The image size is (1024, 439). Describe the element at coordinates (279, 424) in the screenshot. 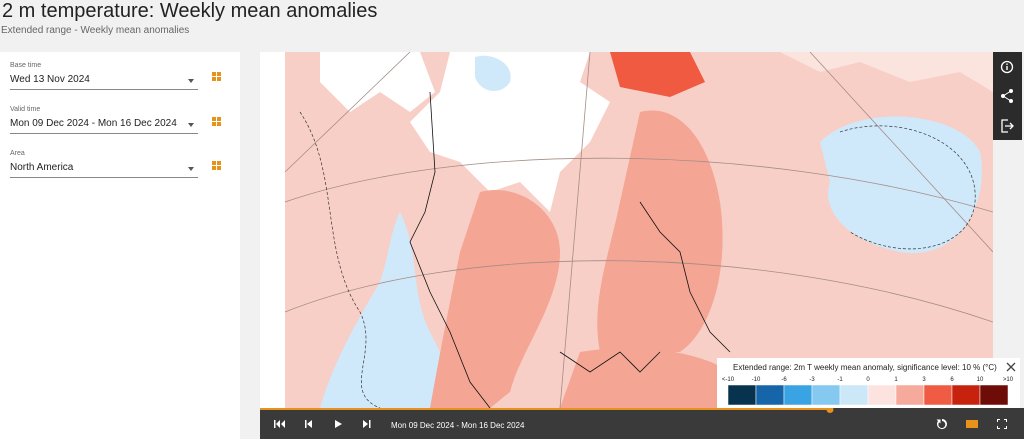

I see `first-button` at that location.